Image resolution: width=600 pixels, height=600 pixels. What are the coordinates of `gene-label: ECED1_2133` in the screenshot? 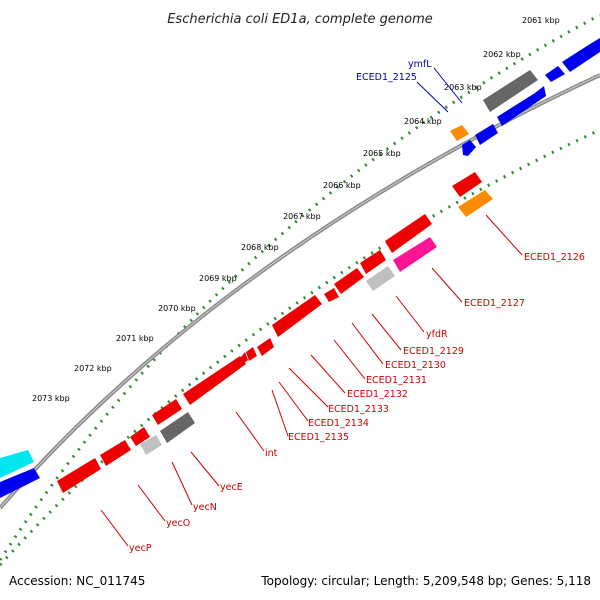 It's located at (358, 409).